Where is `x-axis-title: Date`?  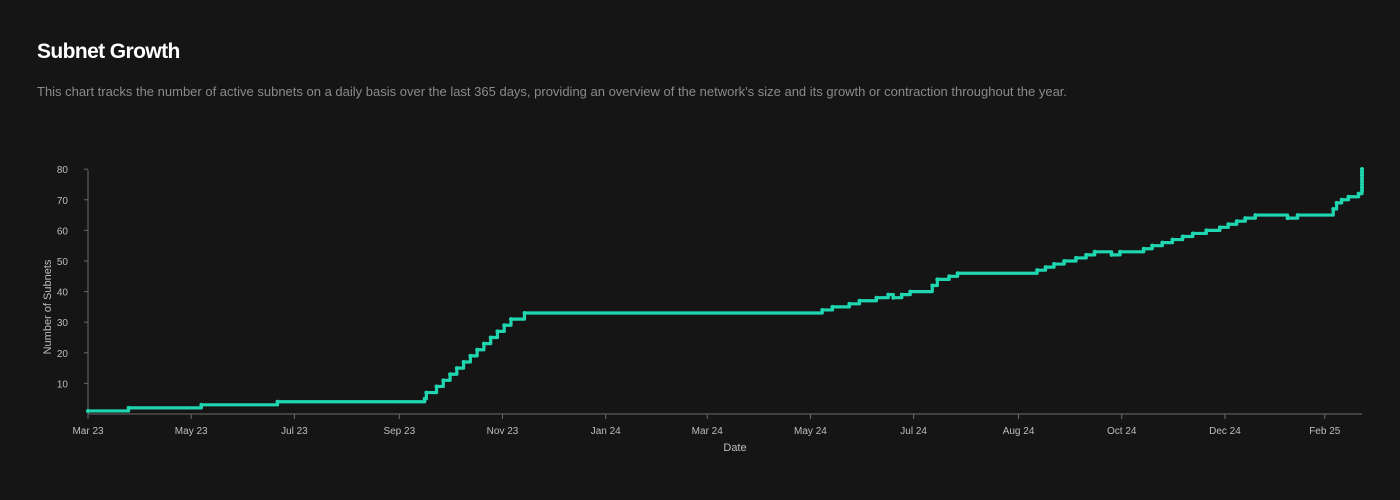 x-axis-title: Date is located at coordinates (734, 448).